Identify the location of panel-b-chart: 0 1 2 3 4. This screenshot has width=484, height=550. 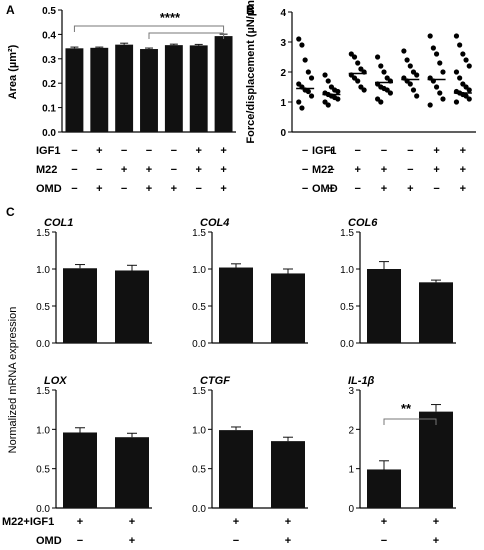
(378, 73).